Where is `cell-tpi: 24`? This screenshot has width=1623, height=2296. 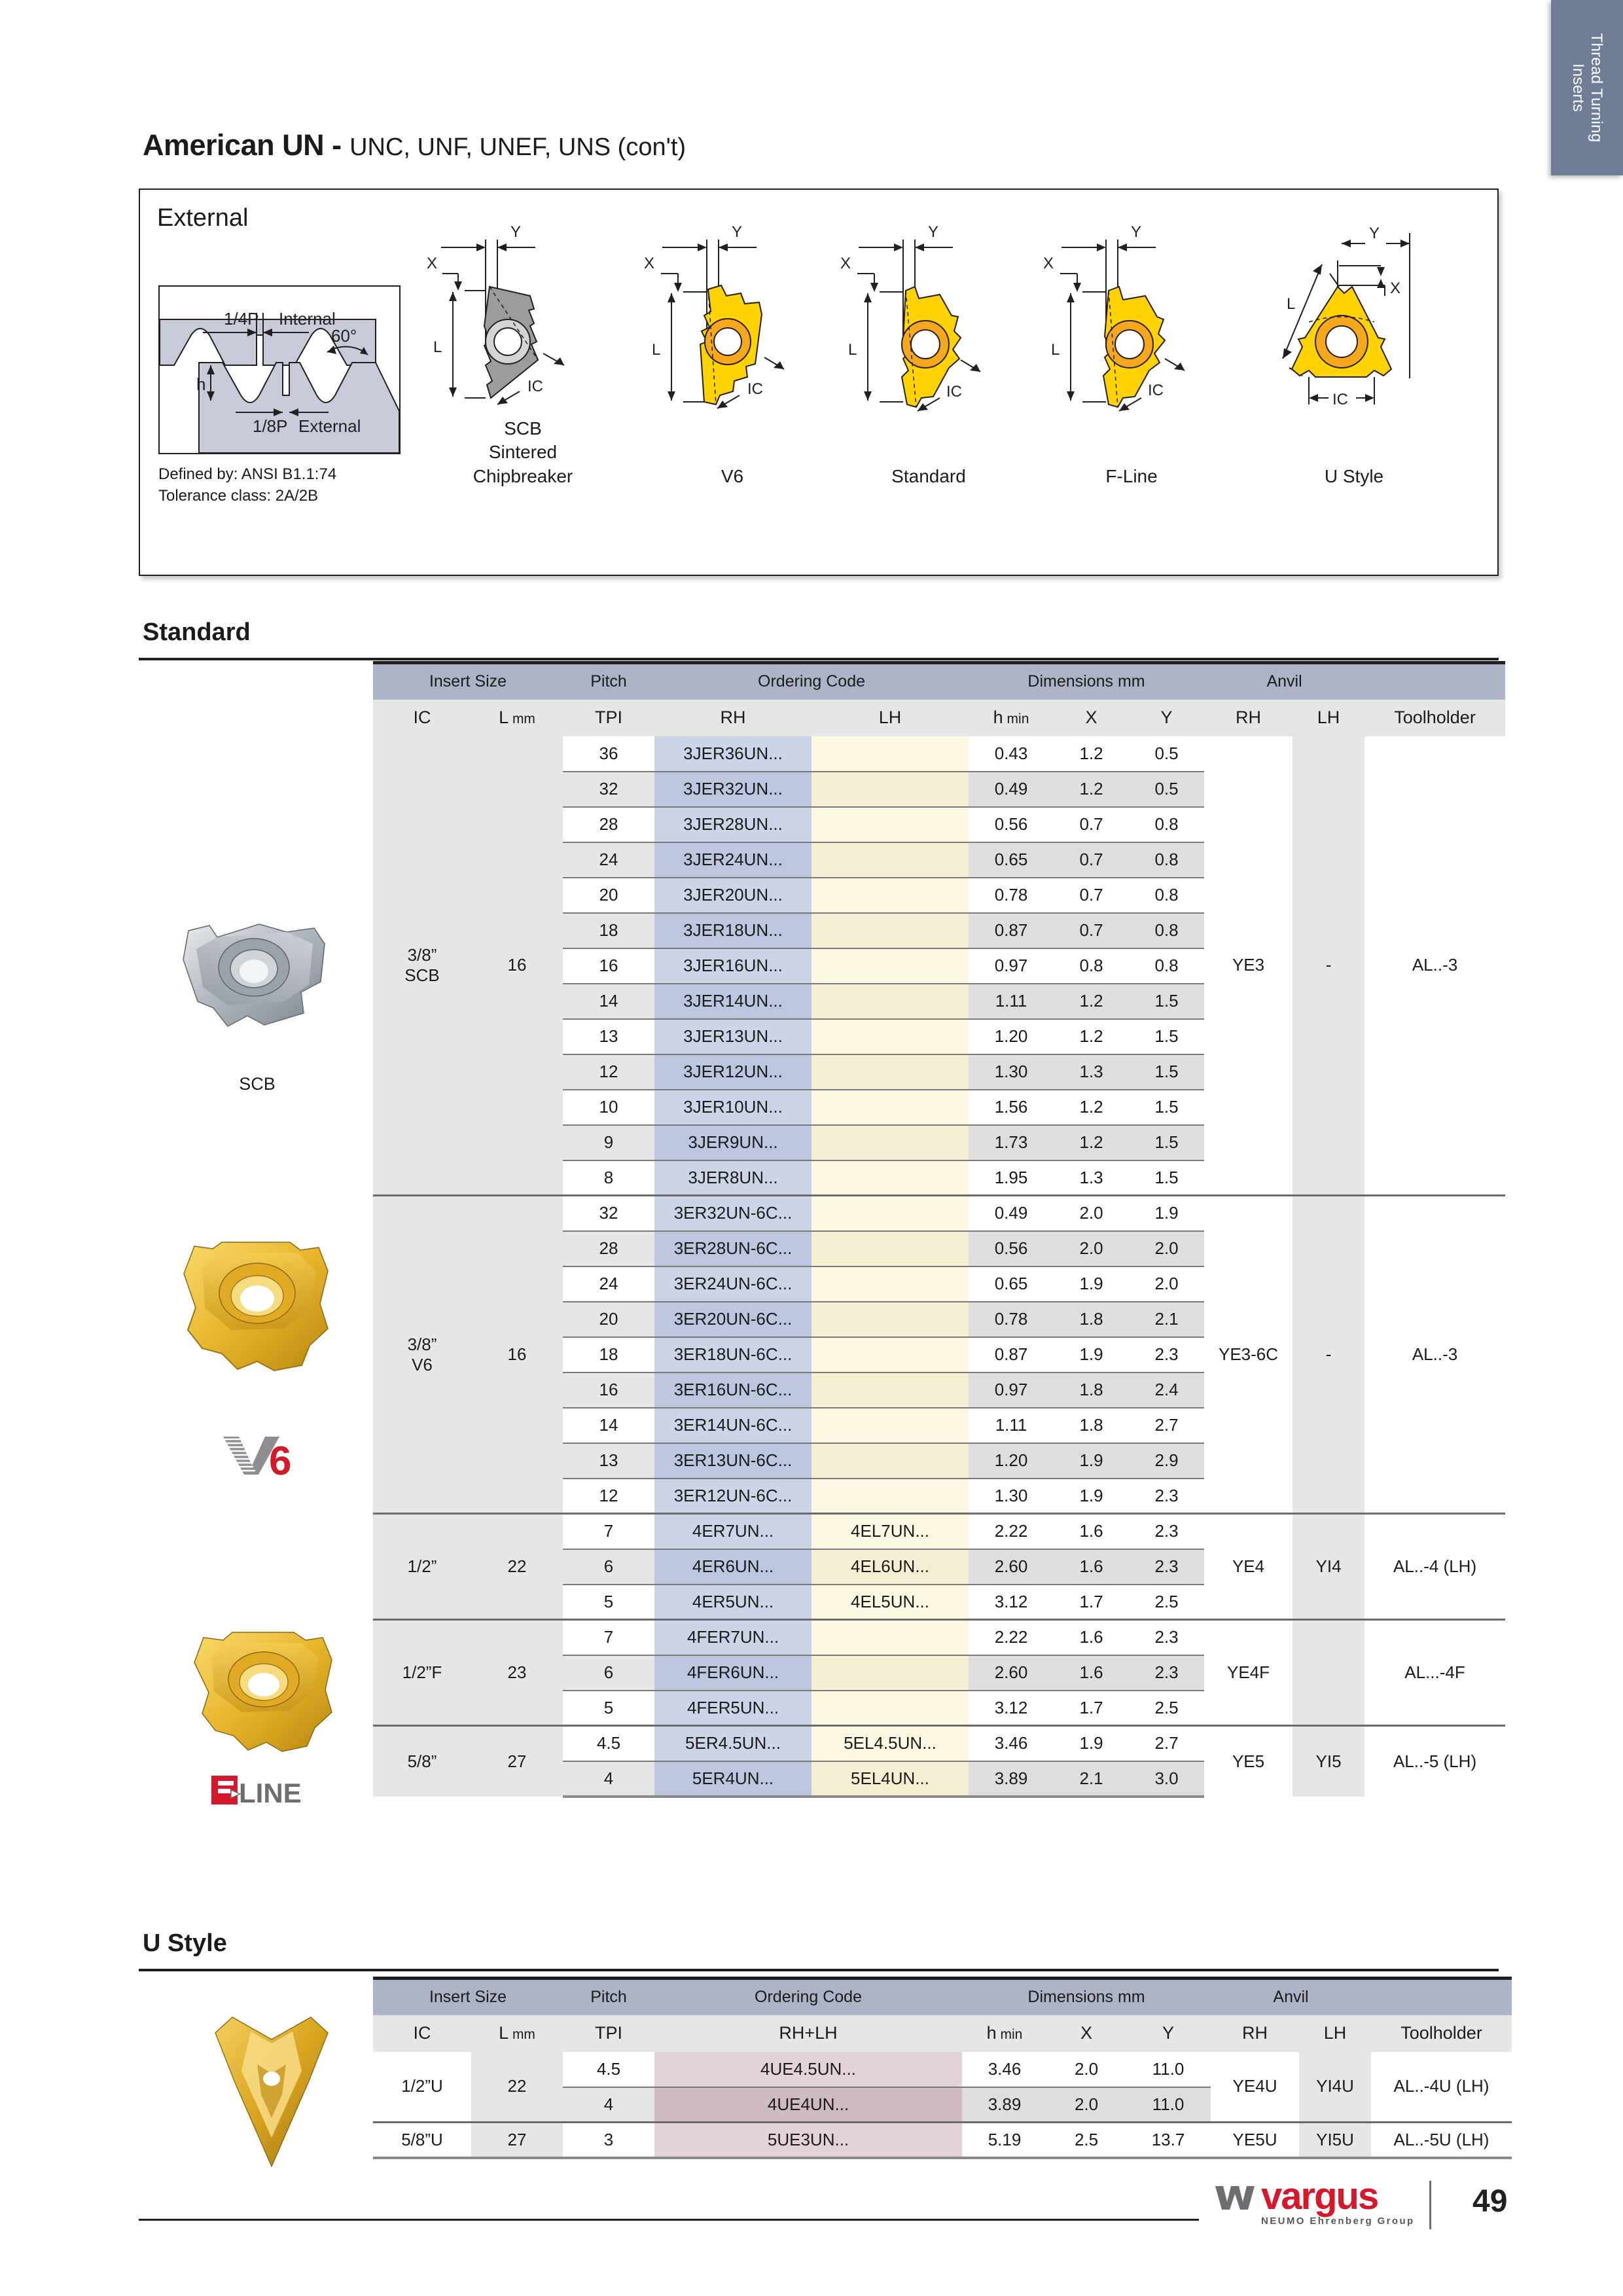
cell-tpi: 24 is located at coordinates (609, 1283).